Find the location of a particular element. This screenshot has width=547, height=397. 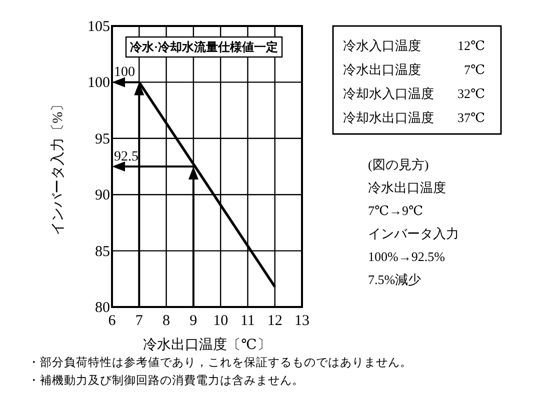

text: 100%→92.5% is located at coordinates (407, 256).